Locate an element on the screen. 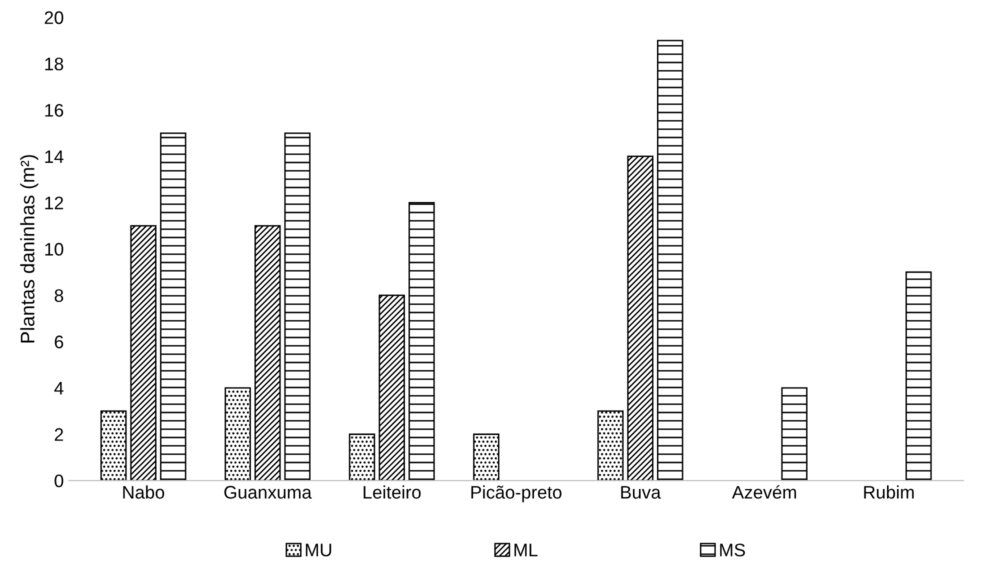 The width and height of the screenshot is (983, 579). x-tick-label: Guanxuma is located at coordinates (268, 492).